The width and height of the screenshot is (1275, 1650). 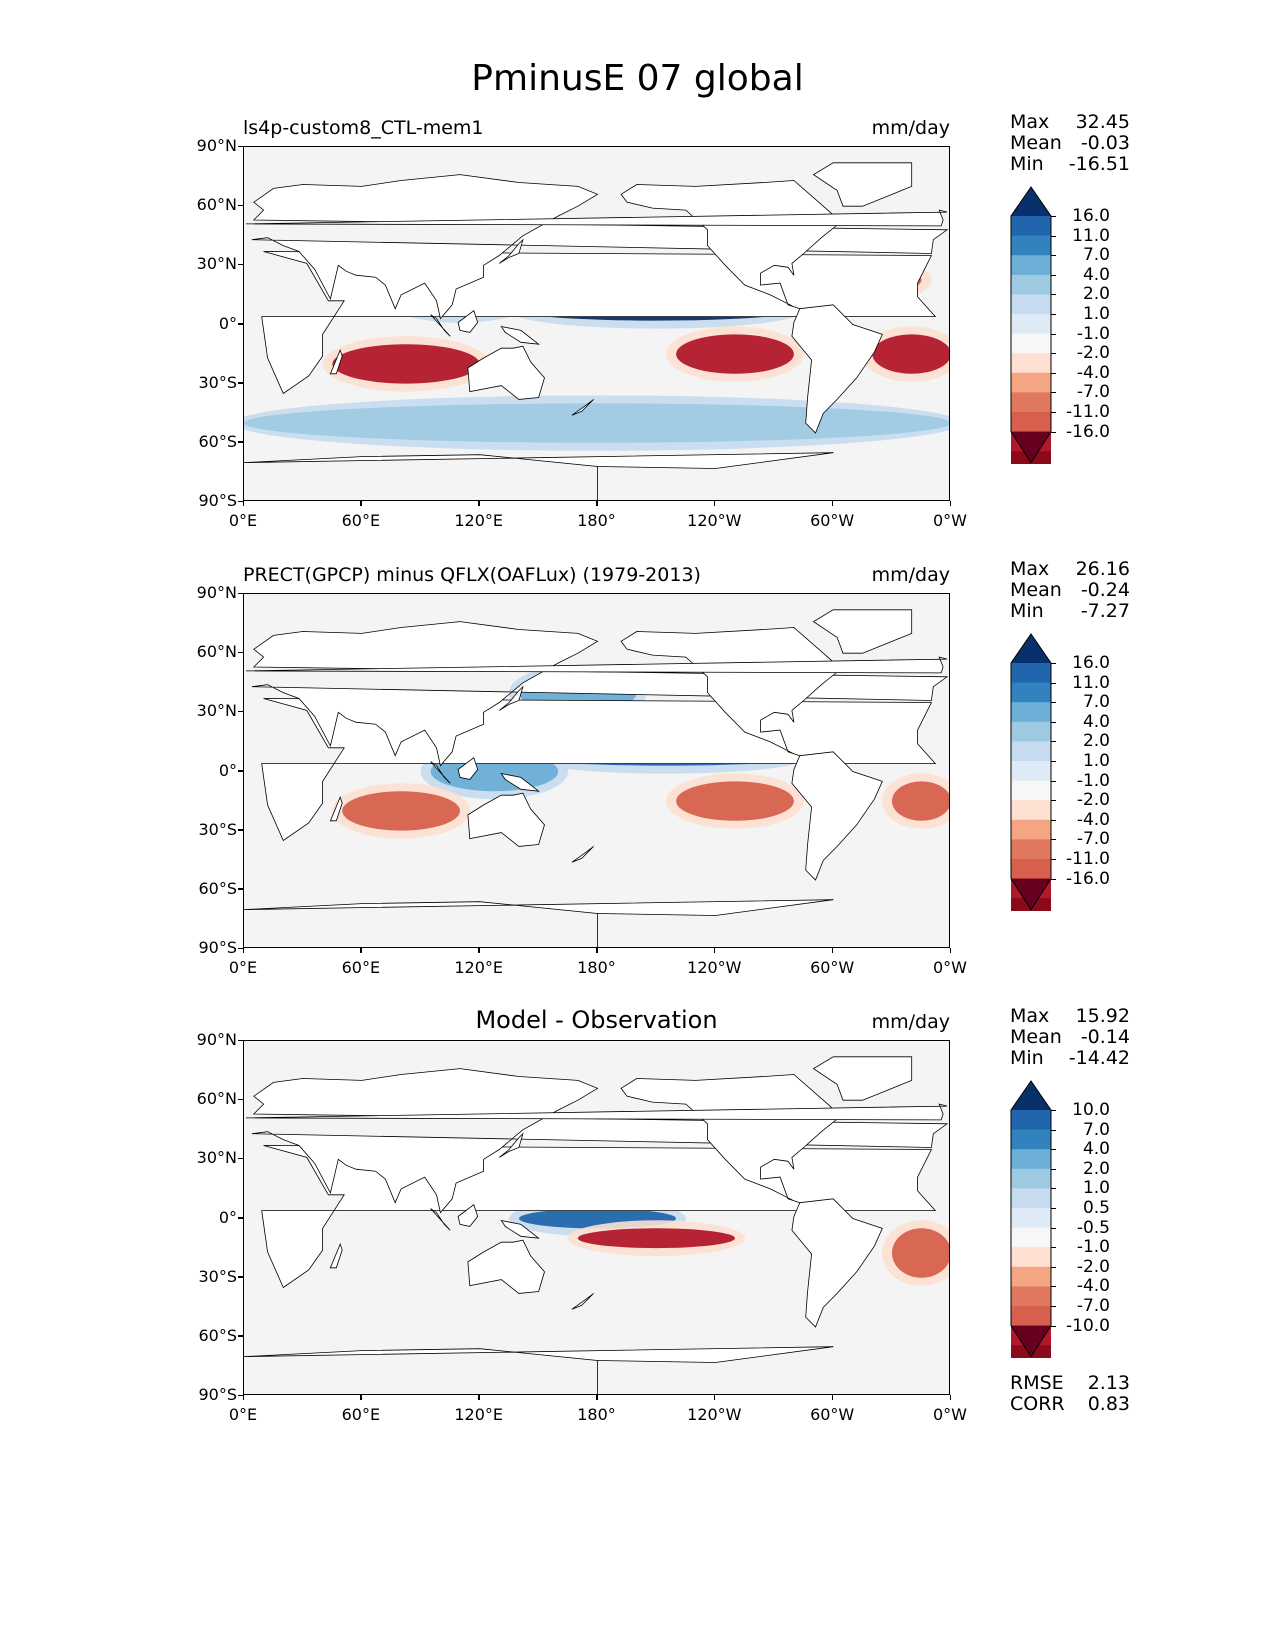 I want to click on field-s-pacific, so click(x=656, y=1238).